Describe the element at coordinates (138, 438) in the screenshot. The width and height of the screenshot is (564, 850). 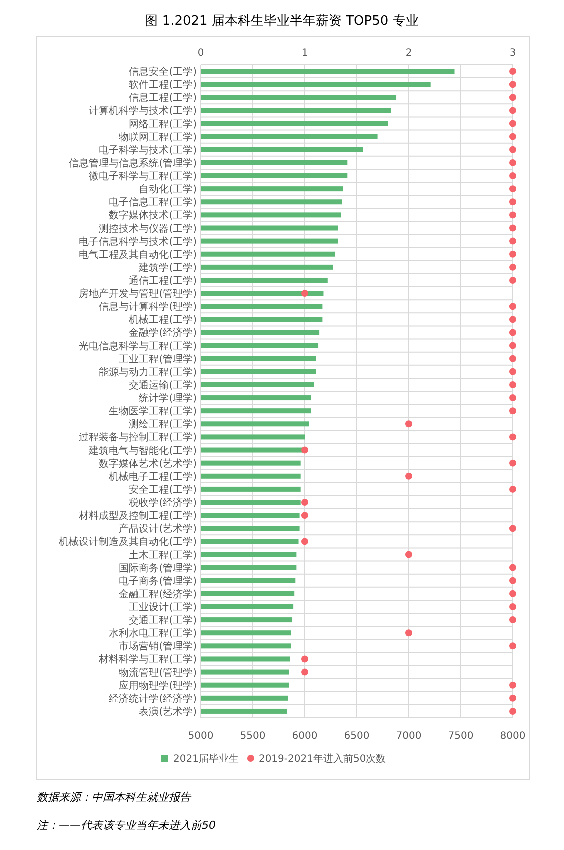
I see `y-tick-label: 过程装备与控制工程(工学)` at that location.